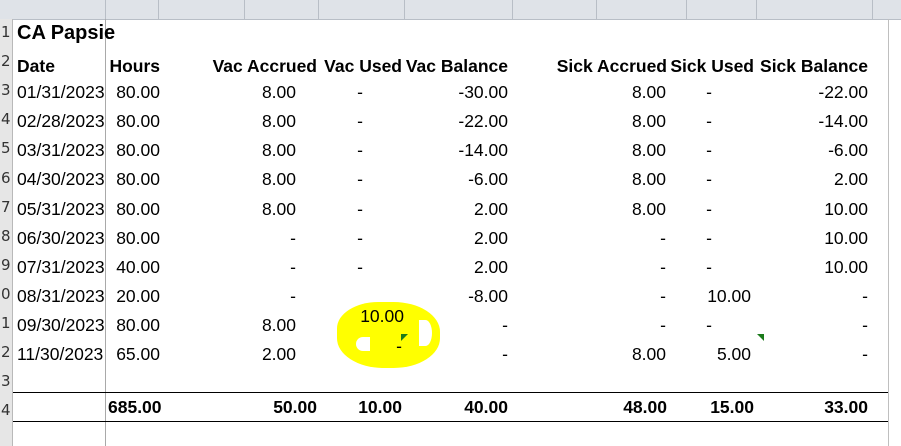  What do you see at coordinates (456, 66) in the screenshot?
I see `header-vac-balance: Vac Balance` at bounding box center [456, 66].